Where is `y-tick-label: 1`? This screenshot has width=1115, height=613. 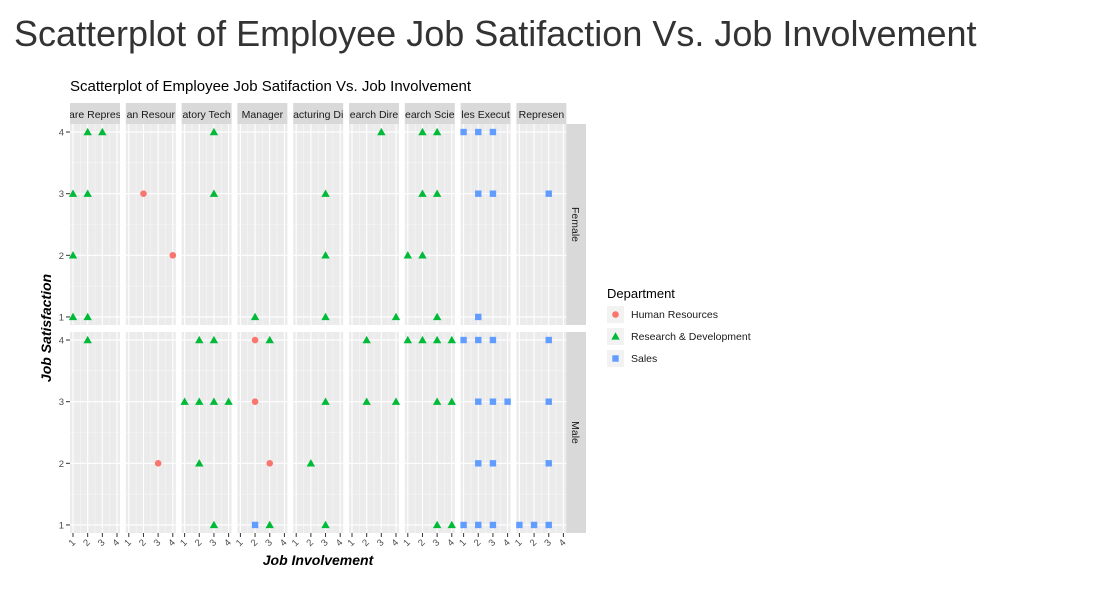
y-tick-label: 1 is located at coordinates (61, 317).